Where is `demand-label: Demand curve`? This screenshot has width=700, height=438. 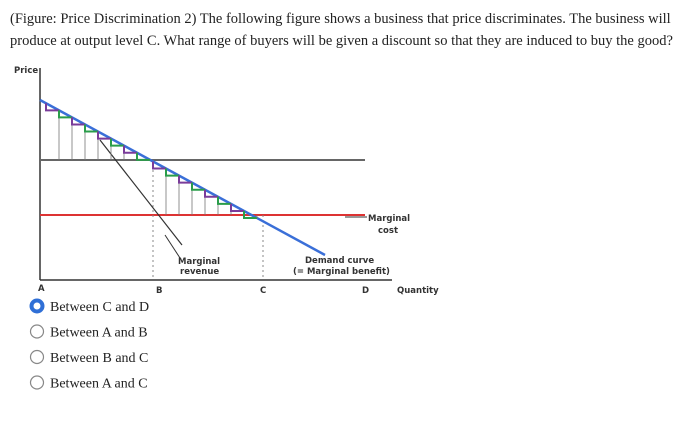 demand-label: Demand curve is located at coordinates (339, 261).